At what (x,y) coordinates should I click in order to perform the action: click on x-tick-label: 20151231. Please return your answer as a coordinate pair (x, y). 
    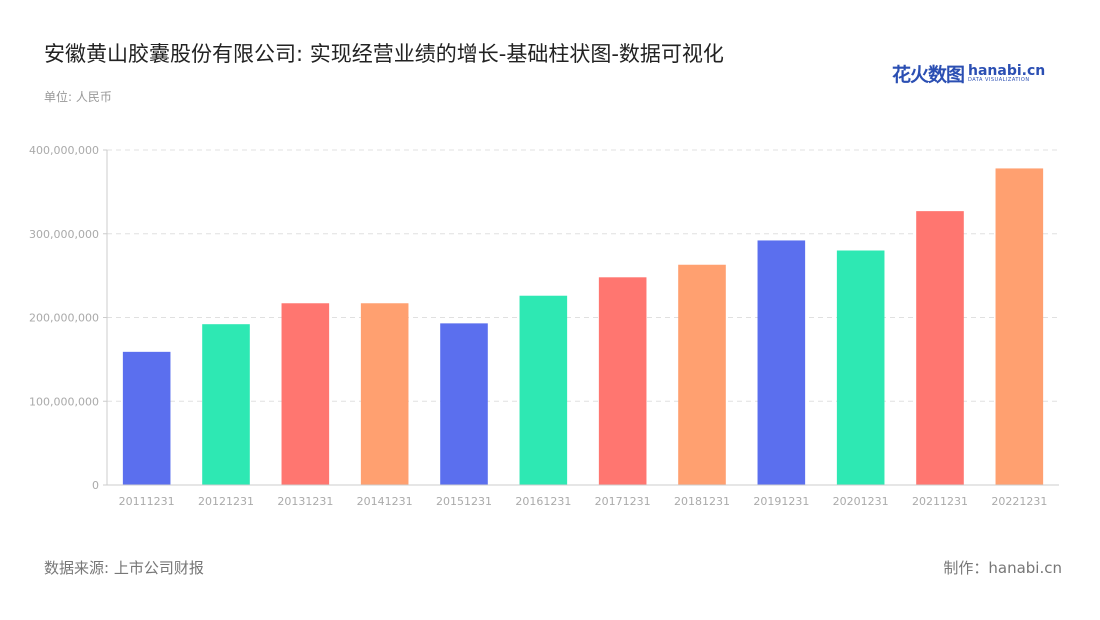
    Looking at the image, I should click on (464, 501).